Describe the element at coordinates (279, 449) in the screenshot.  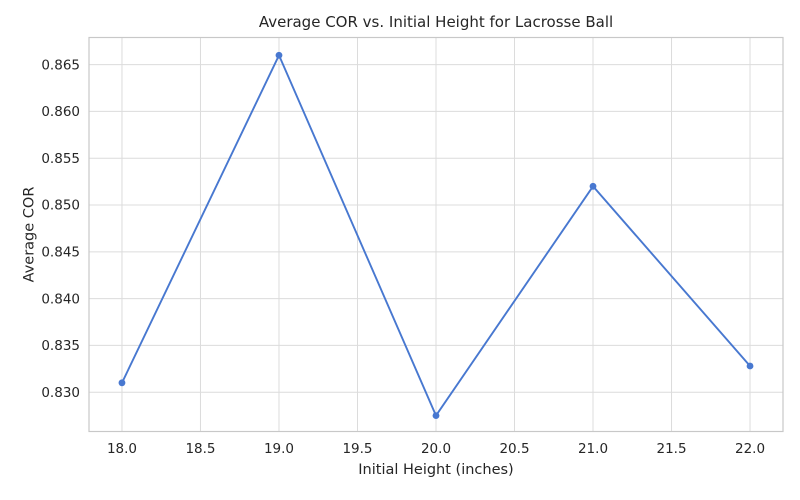
I see `x-tick-label: 19.0` at that location.